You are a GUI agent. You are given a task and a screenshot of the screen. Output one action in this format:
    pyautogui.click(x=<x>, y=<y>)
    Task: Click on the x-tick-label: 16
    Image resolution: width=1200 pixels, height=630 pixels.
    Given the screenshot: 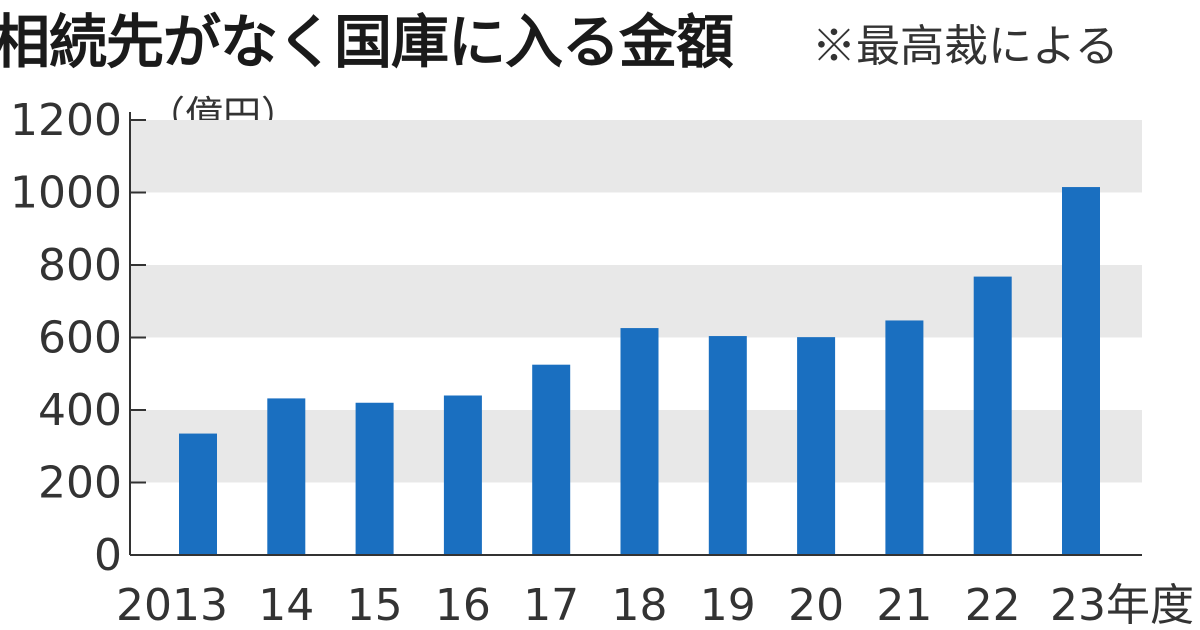 What is the action you would take?
    pyautogui.click(x=463, y=605)
    